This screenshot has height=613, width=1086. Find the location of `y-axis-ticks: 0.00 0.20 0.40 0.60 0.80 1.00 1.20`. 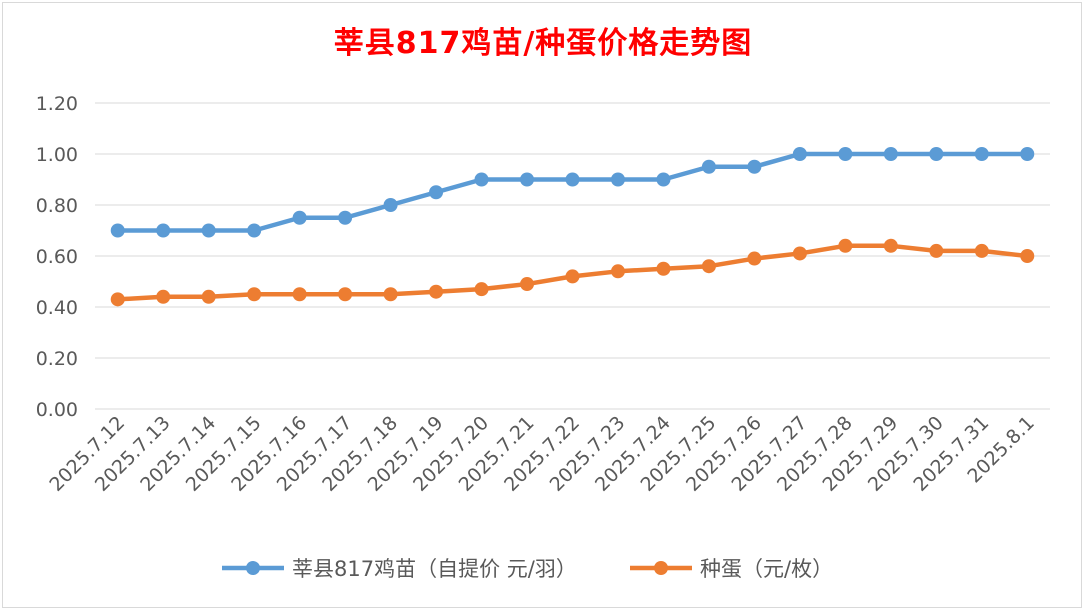

y-axis-ticks: 0.00 0.20 0.40 0.60 0.80 1.00 1.20 is located at coordinates (57, 257).